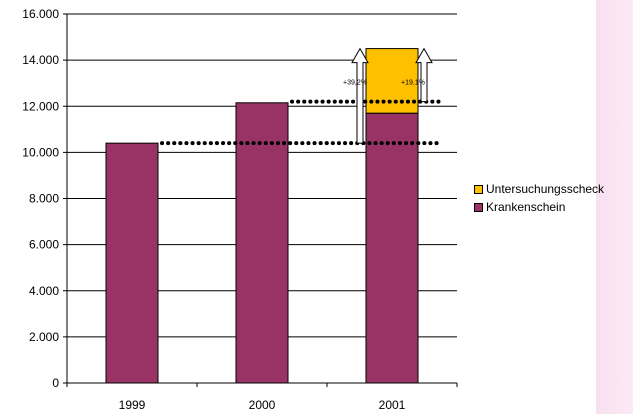 The width and height of the screenshot is (633, 414). What do you see at coordinates (478, 189) in the screenshot?
I see `legend-swatch-untersuchungsscheck` at bounding box center [478, 189].